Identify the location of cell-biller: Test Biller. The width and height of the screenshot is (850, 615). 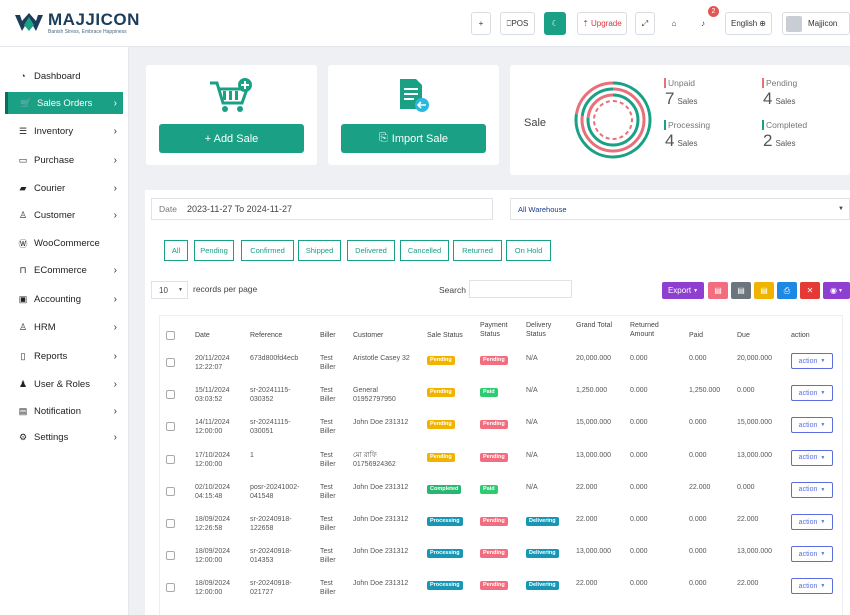
(328, 363).